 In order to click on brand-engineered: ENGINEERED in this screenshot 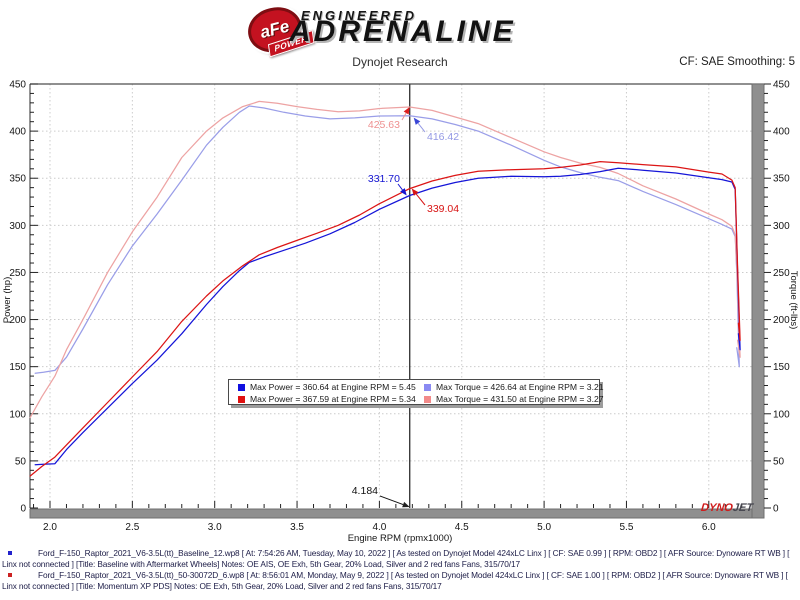, I will do `click(359, 15)`.